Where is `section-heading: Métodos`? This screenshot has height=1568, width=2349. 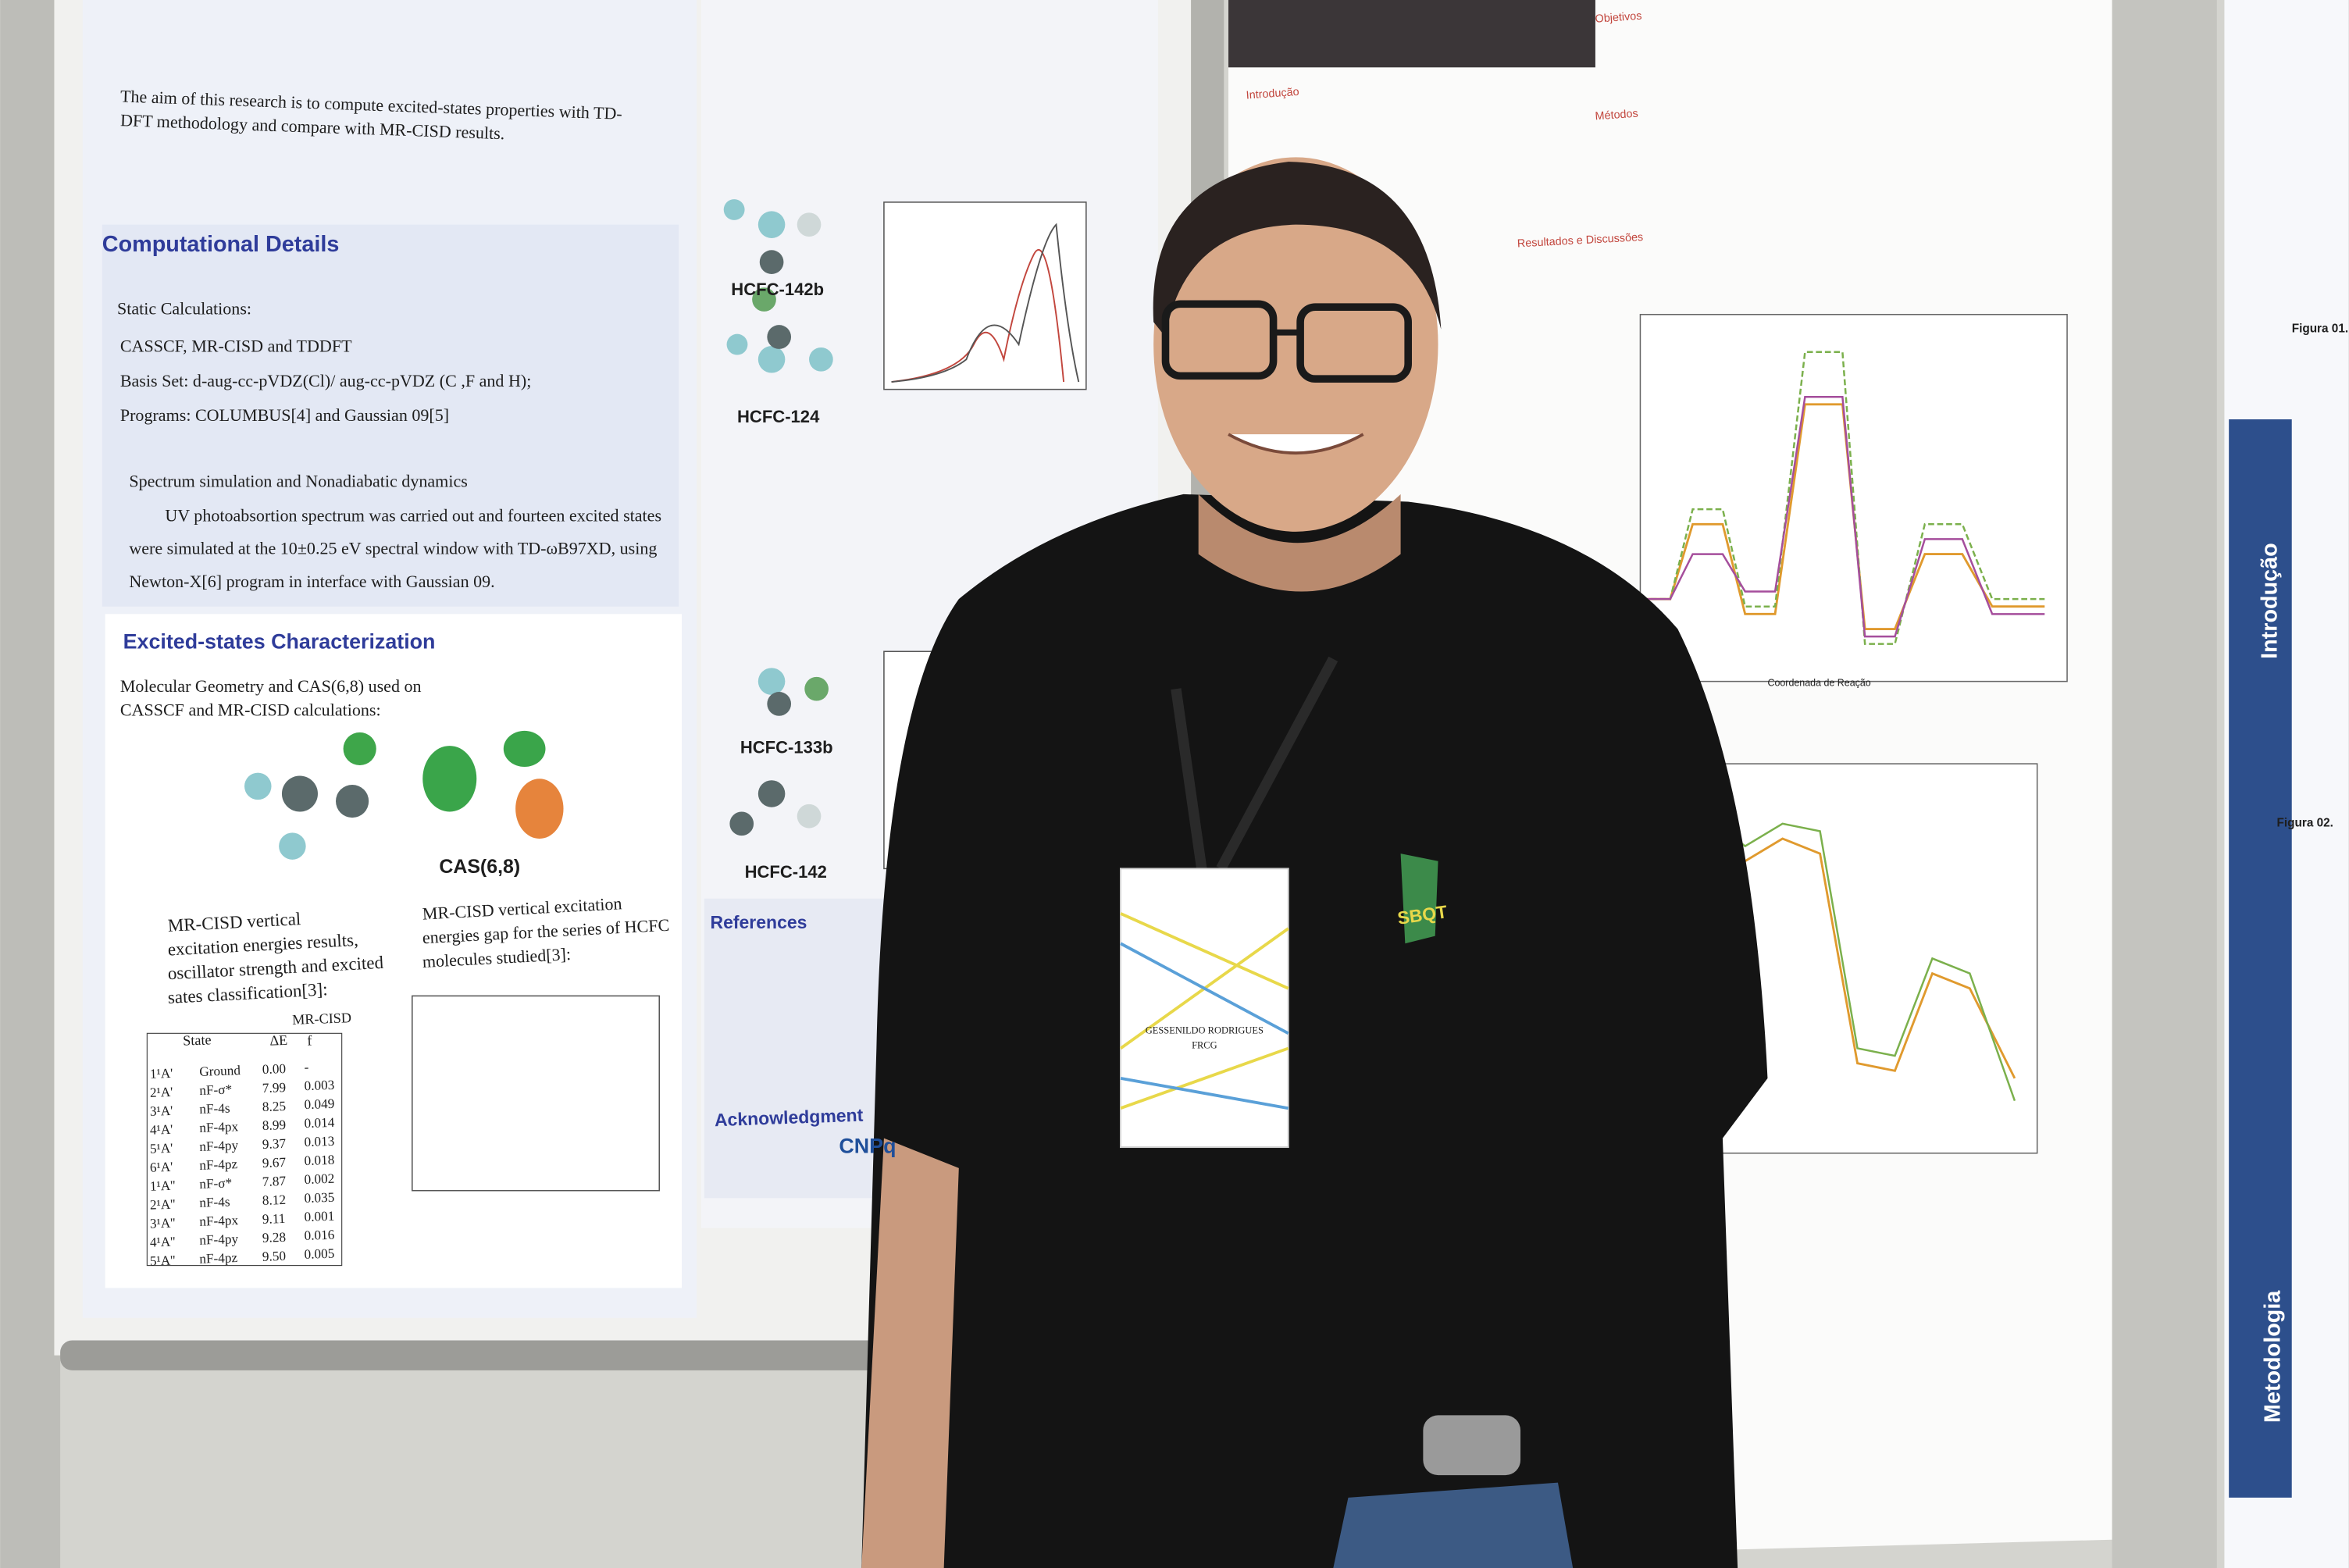 section-heading: Métodos is located at coordinates (1617, 115).